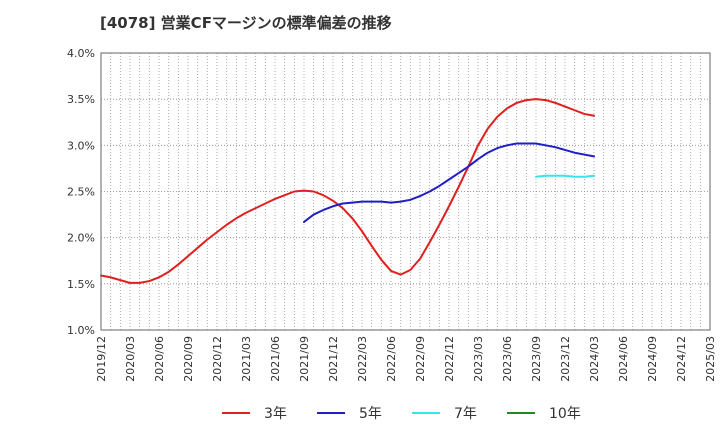  What do you see at coordinates (81, 330) in the screenshot?
I see `y-tick-label: 1.0%` at bounding box center [81, 330].